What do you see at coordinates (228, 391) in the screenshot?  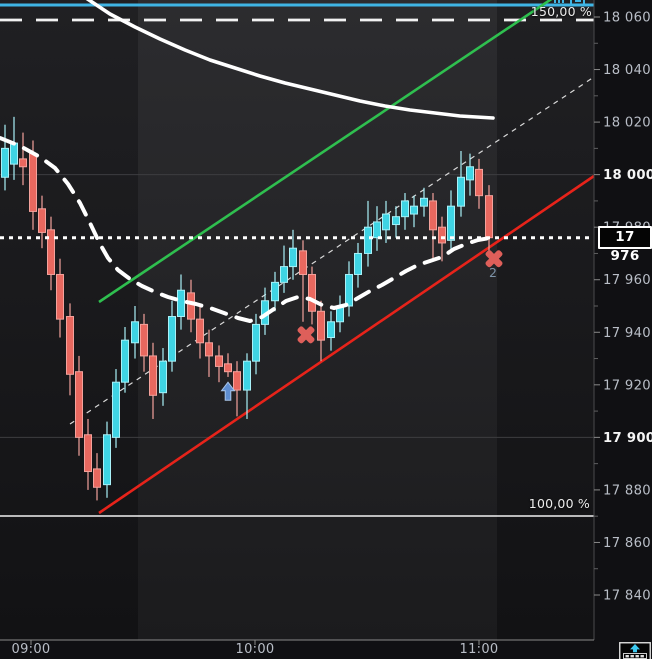 I see `buy-arrow-marker` at bounding box center [228, 391].